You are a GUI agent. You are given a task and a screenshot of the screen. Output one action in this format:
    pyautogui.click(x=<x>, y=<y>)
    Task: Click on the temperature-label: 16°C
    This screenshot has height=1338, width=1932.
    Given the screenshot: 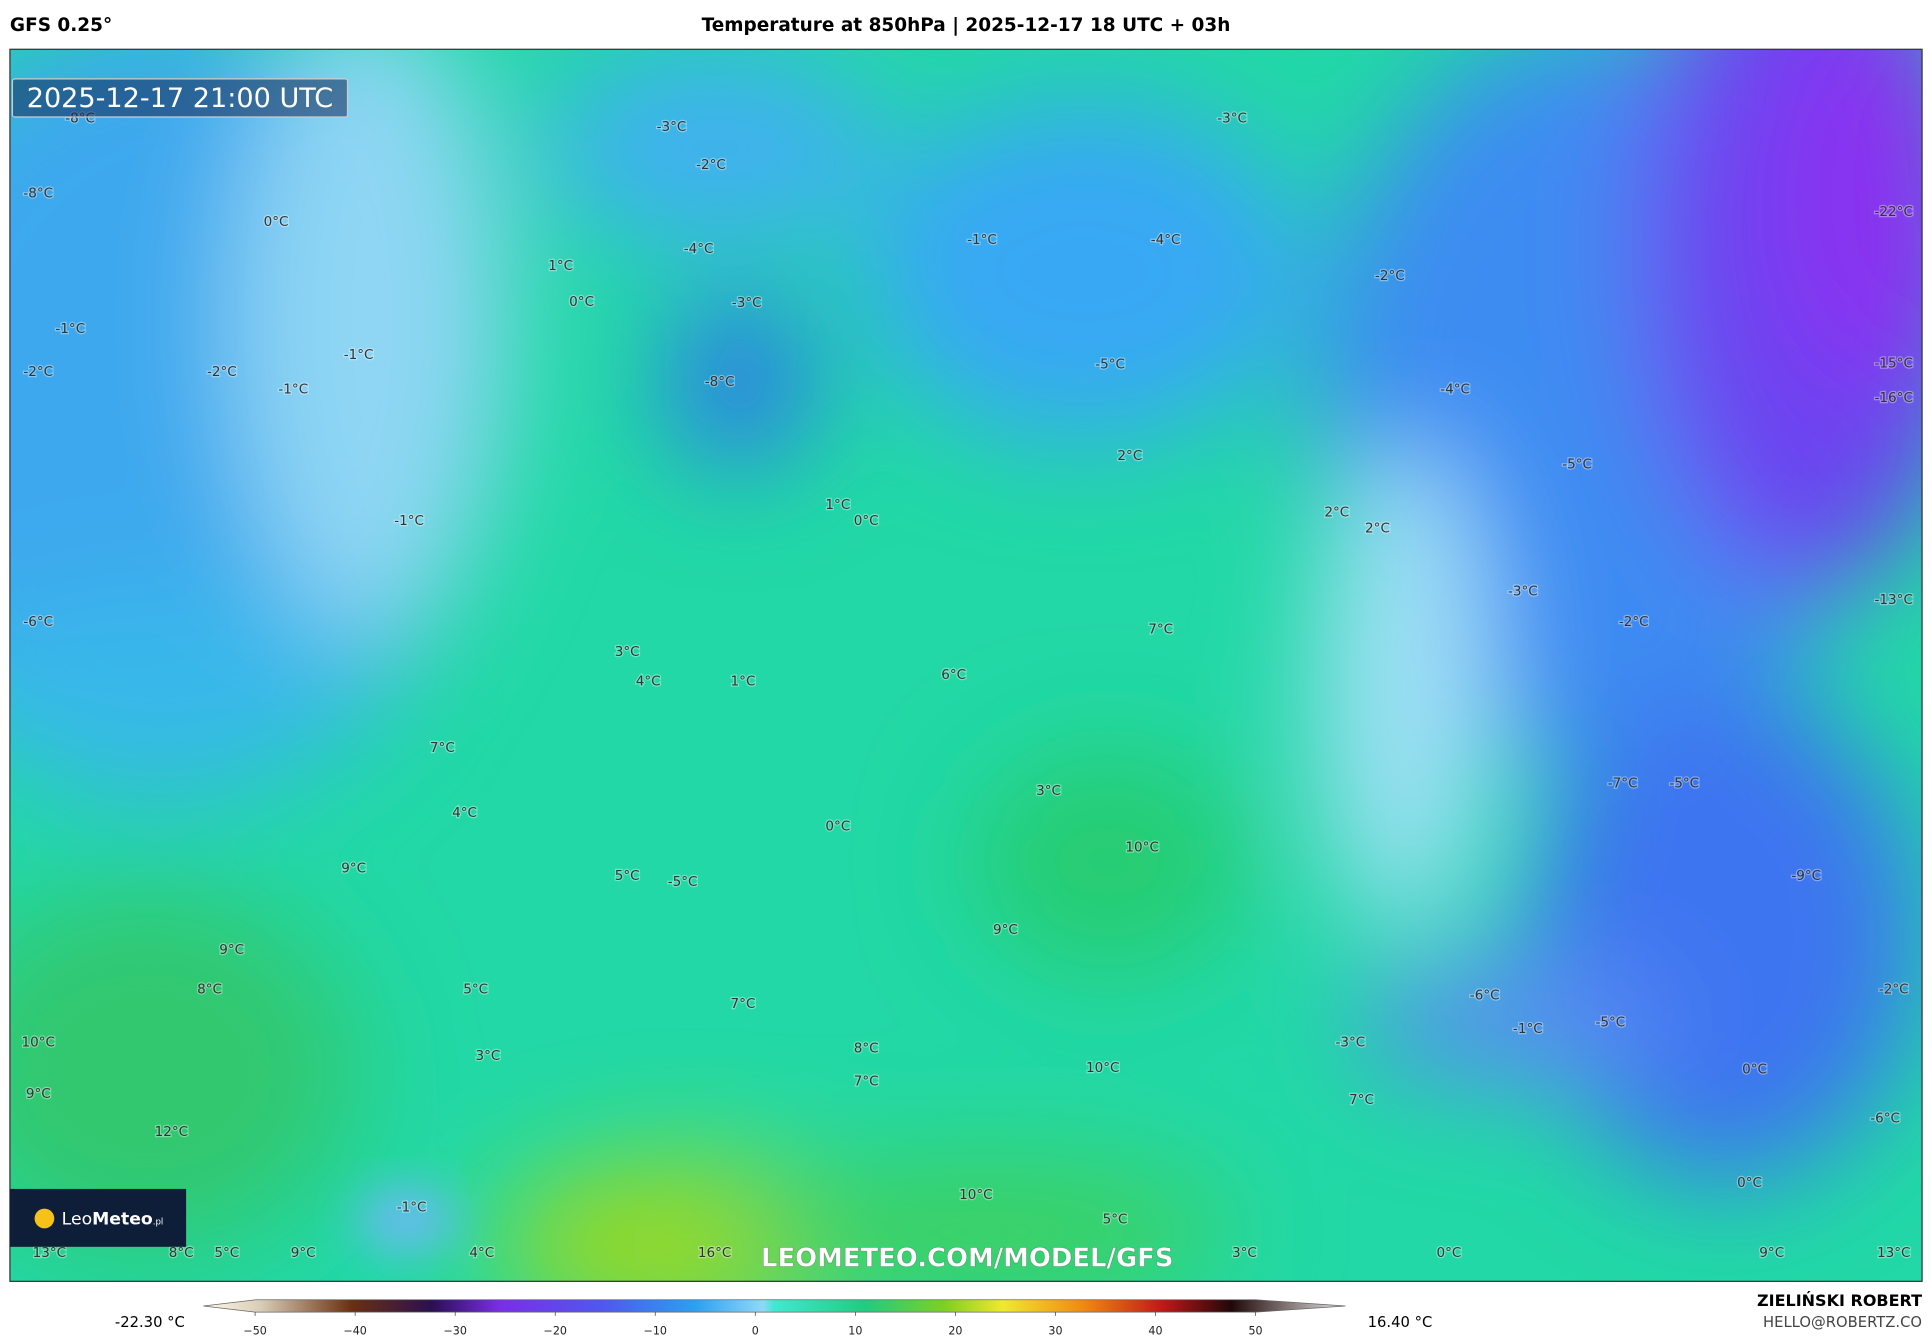 What is the action you would take?
    pyautogui.click(x=714, y=1253)
    